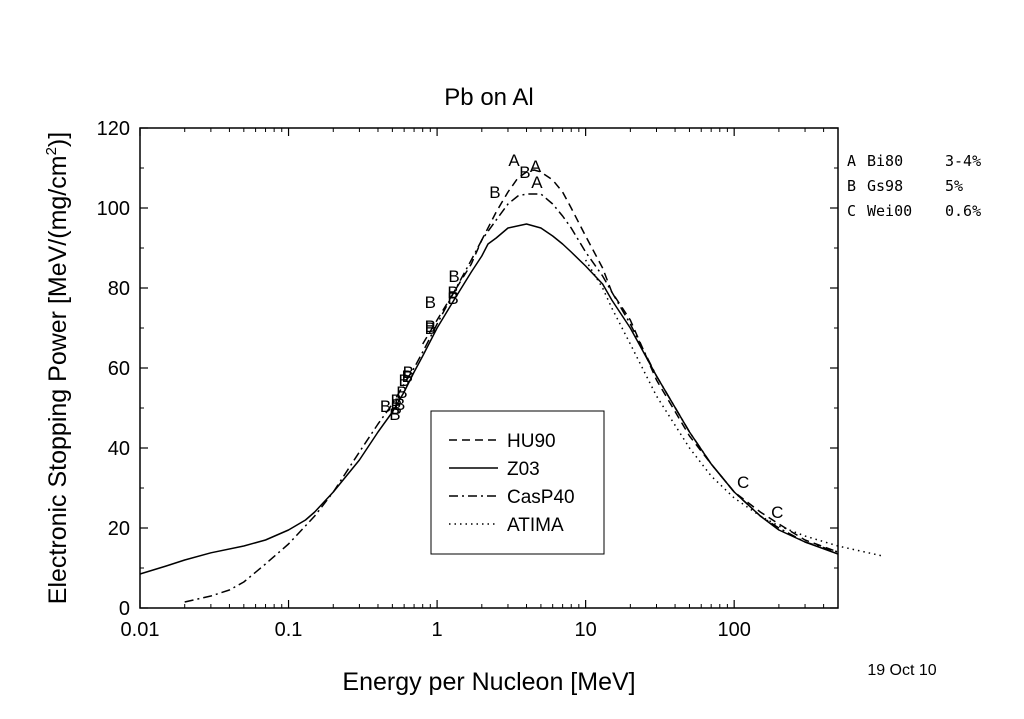  I want to click on legend: HU90 Z03 CasP40 ATIMA, so click(517, 482).